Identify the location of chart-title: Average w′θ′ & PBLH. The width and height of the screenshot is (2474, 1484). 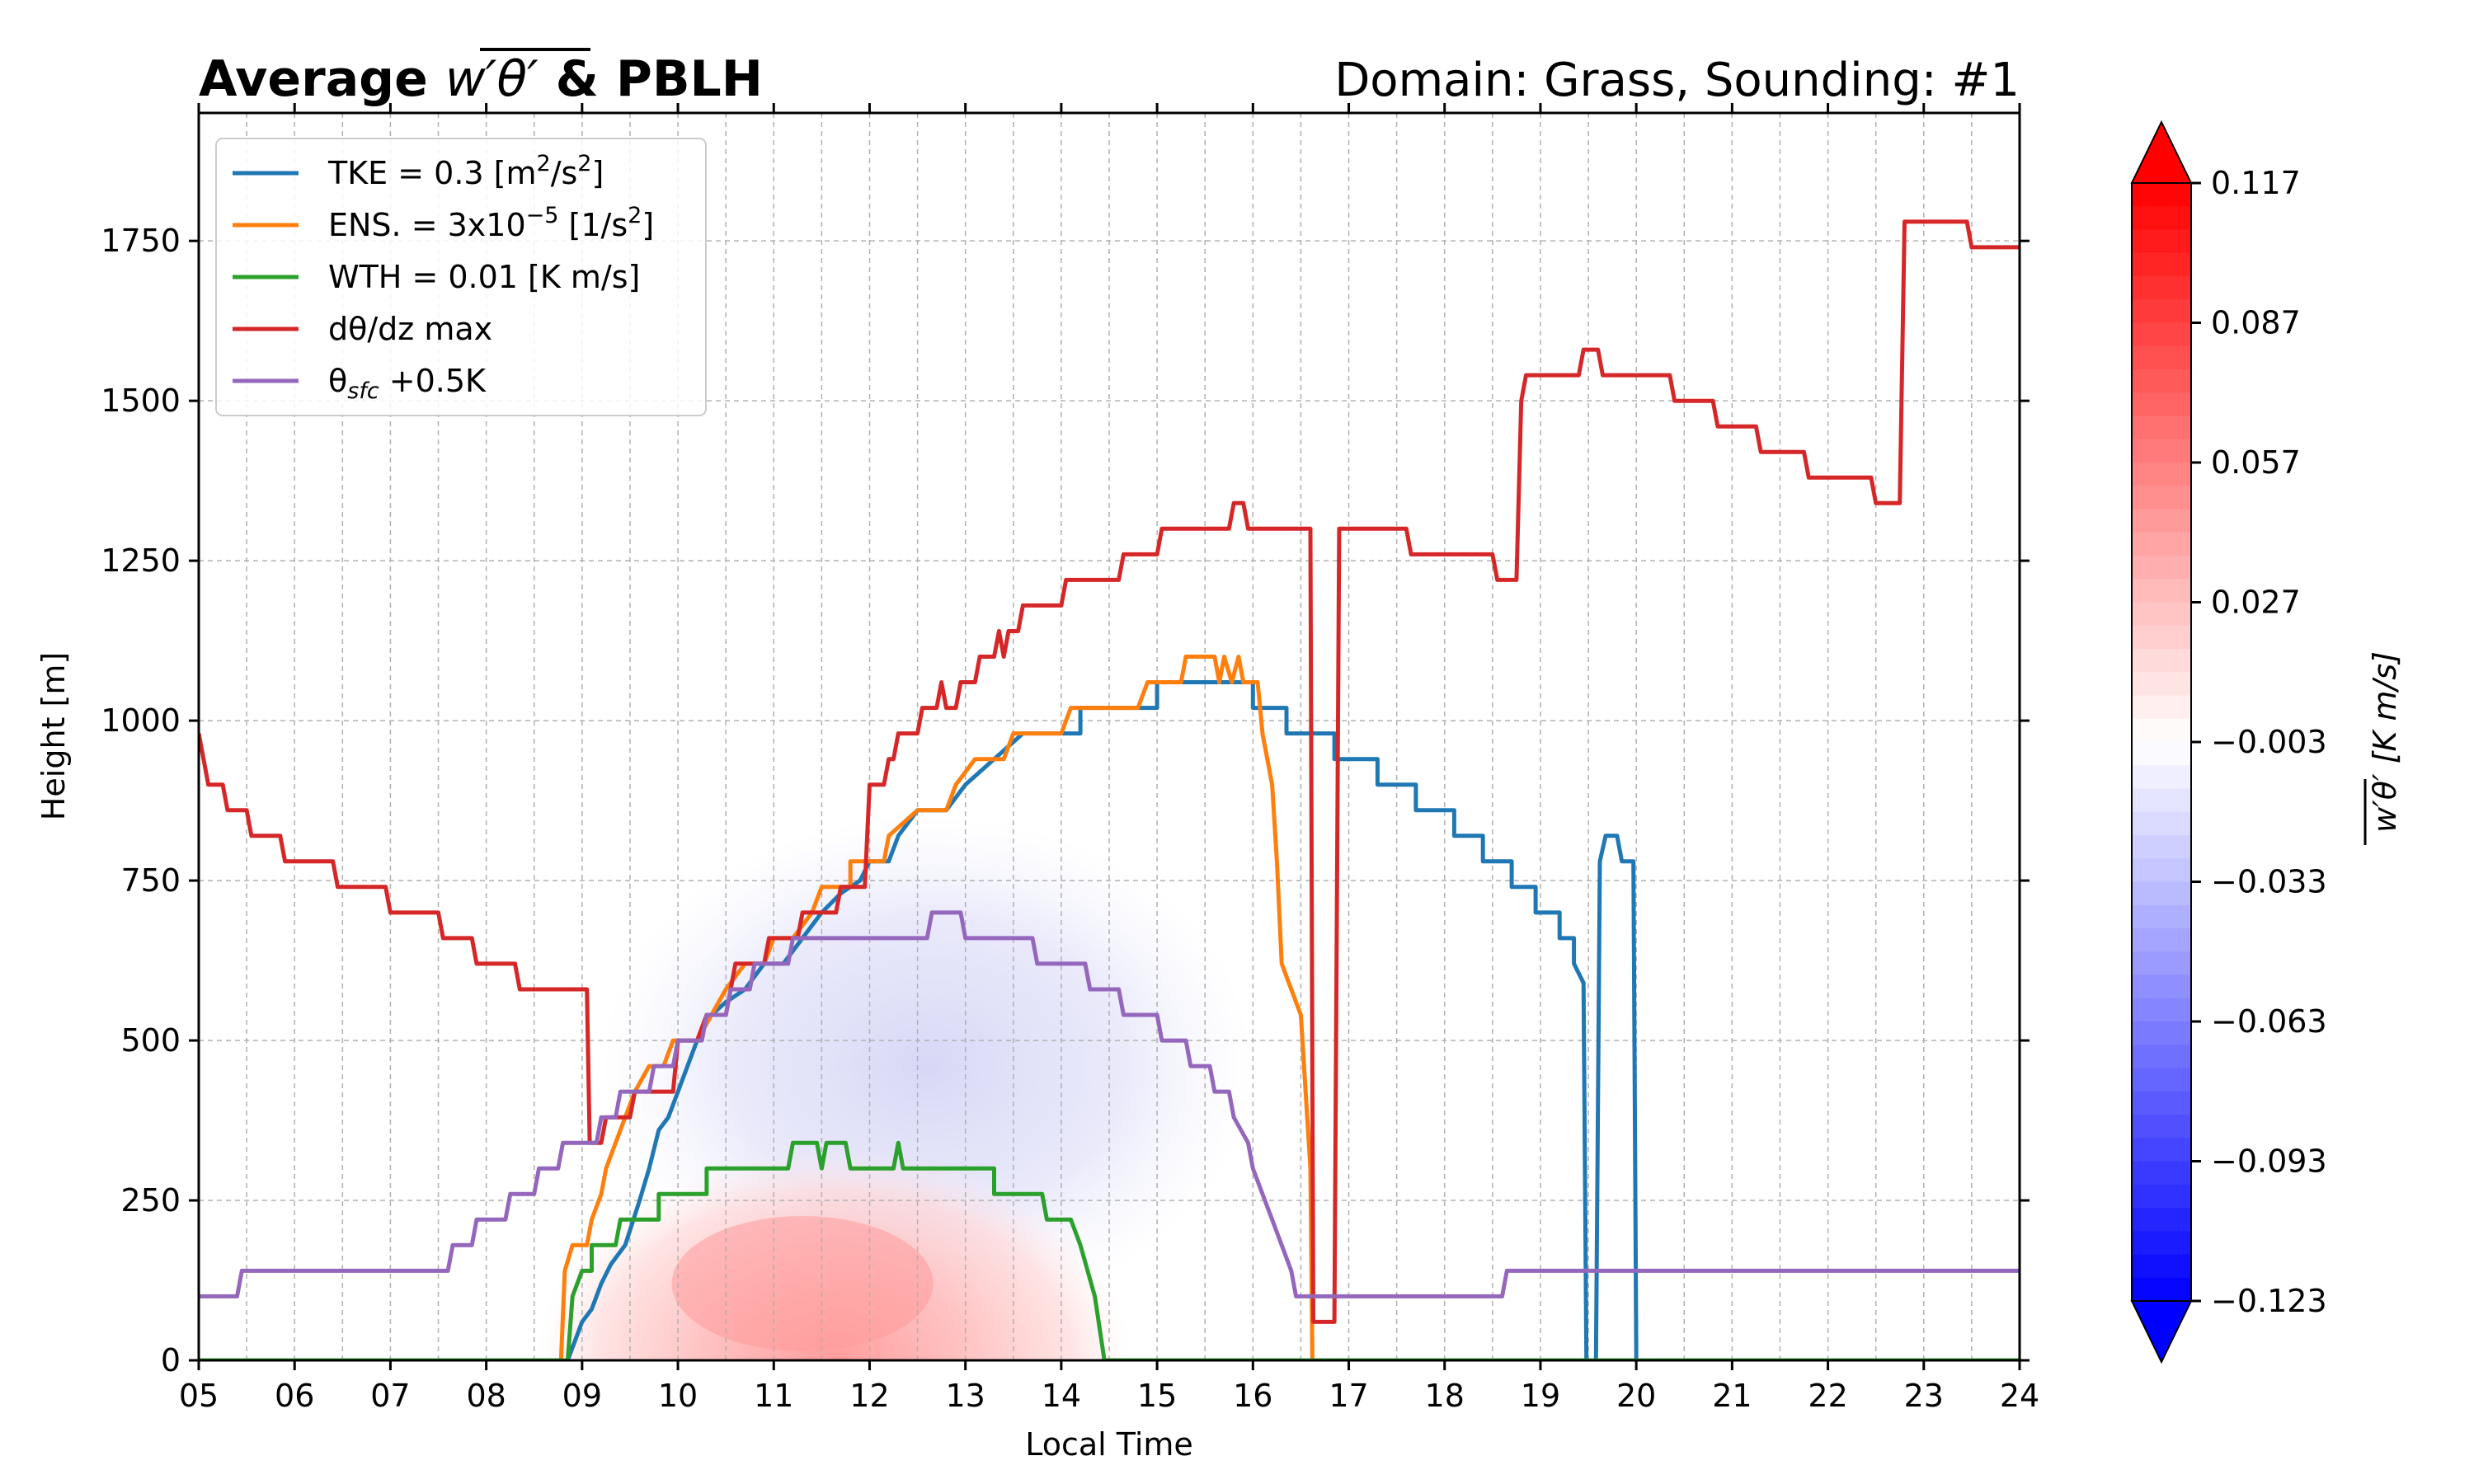
(481, 79).